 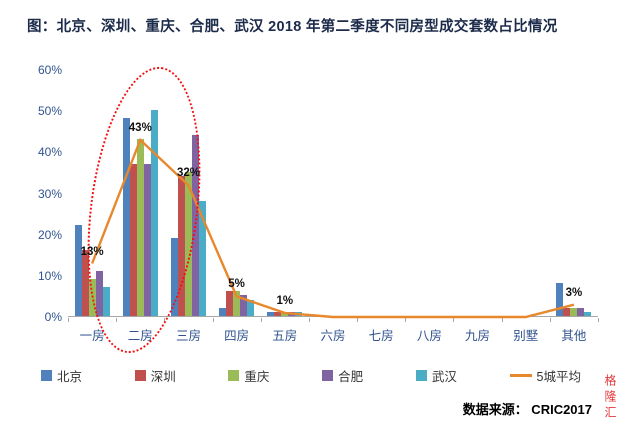 What do you see at coordinates (236, 284) in the screenshot?
I see `line-data-label: 5%` at bounding box center [236, 284].